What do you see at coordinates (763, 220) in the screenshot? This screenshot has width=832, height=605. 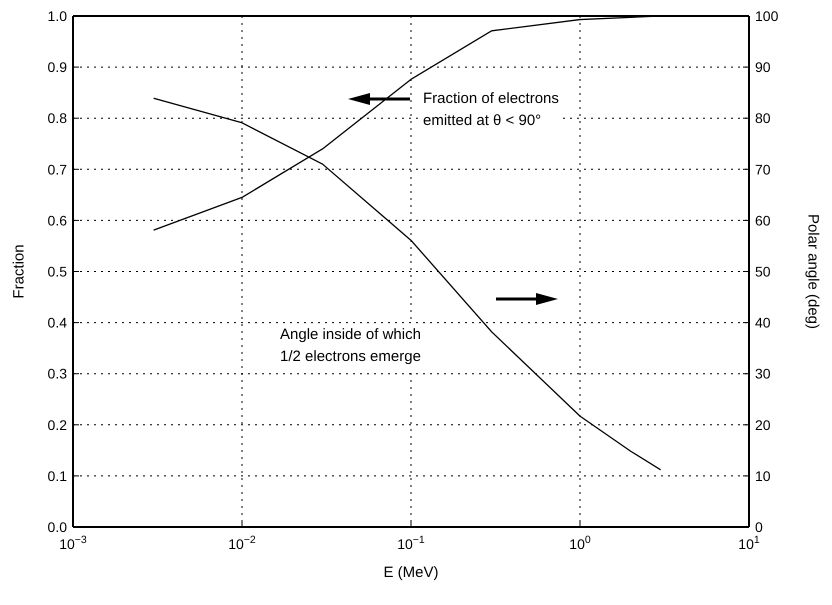 I see `y2-tick-label: 60` at bounding box center [763, 220].